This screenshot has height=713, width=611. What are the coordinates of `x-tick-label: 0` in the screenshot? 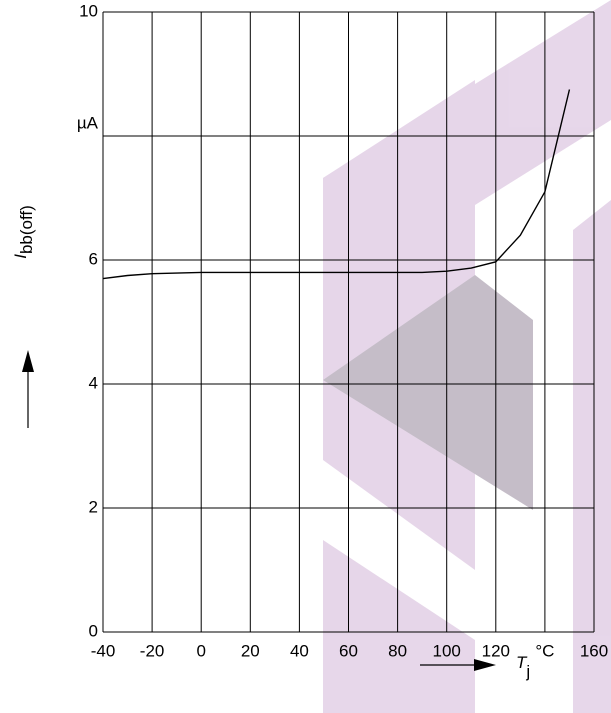 It's located at (200, 650).